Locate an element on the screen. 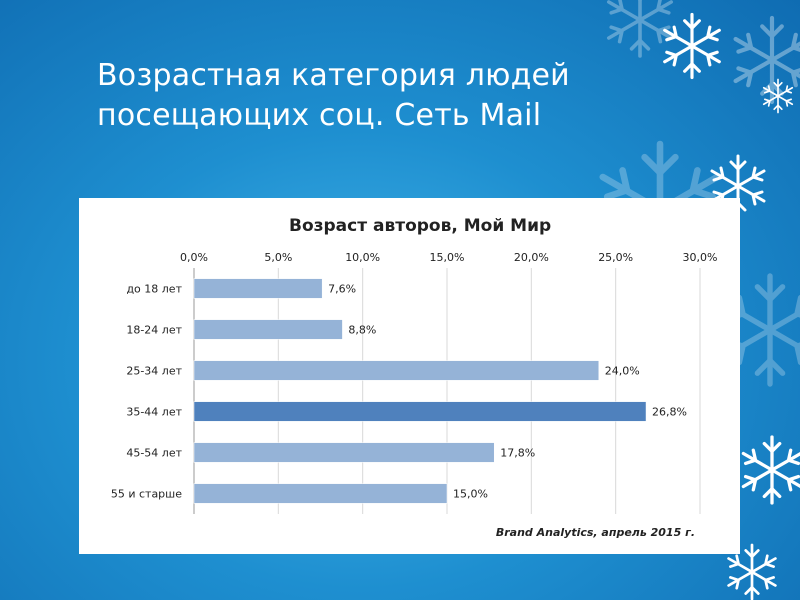 Image resolution: width=800 pixels, height=600 pixels. x-tick-label: 15,0% is located at coordinates (447, 257).